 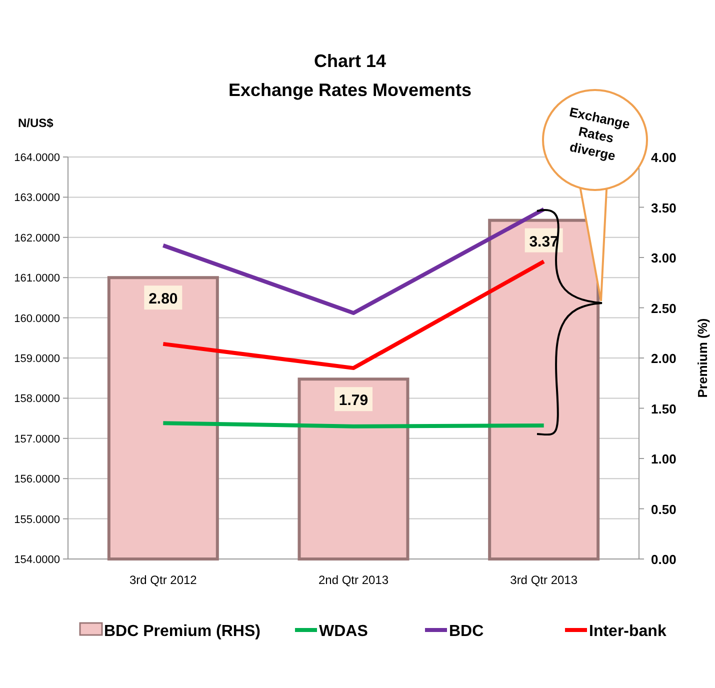 I want to click on y2-tick-label: 1.50, so click(x=663, y=408).